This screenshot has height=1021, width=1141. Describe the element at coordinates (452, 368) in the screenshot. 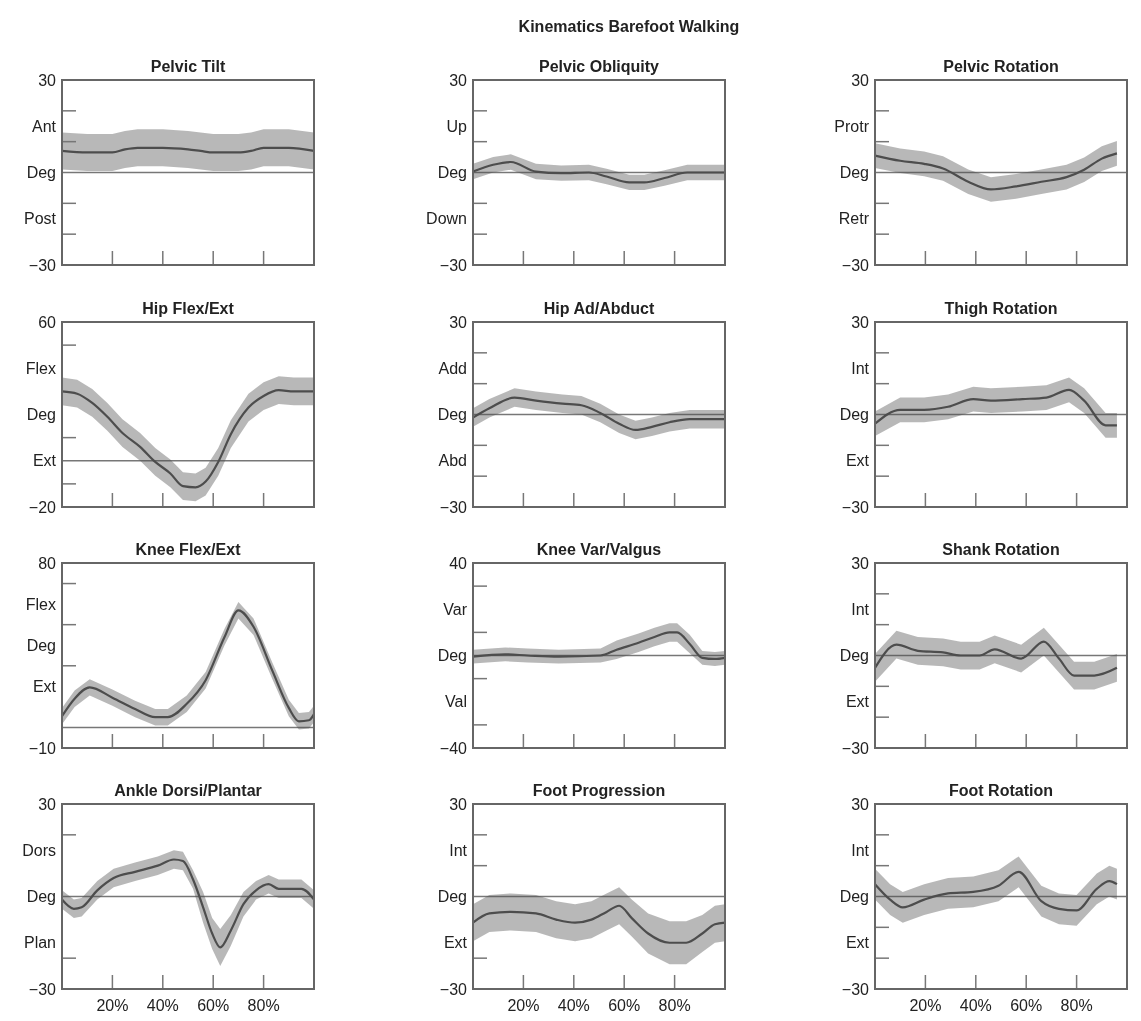

I see `y-tick-label: Add` at that location.